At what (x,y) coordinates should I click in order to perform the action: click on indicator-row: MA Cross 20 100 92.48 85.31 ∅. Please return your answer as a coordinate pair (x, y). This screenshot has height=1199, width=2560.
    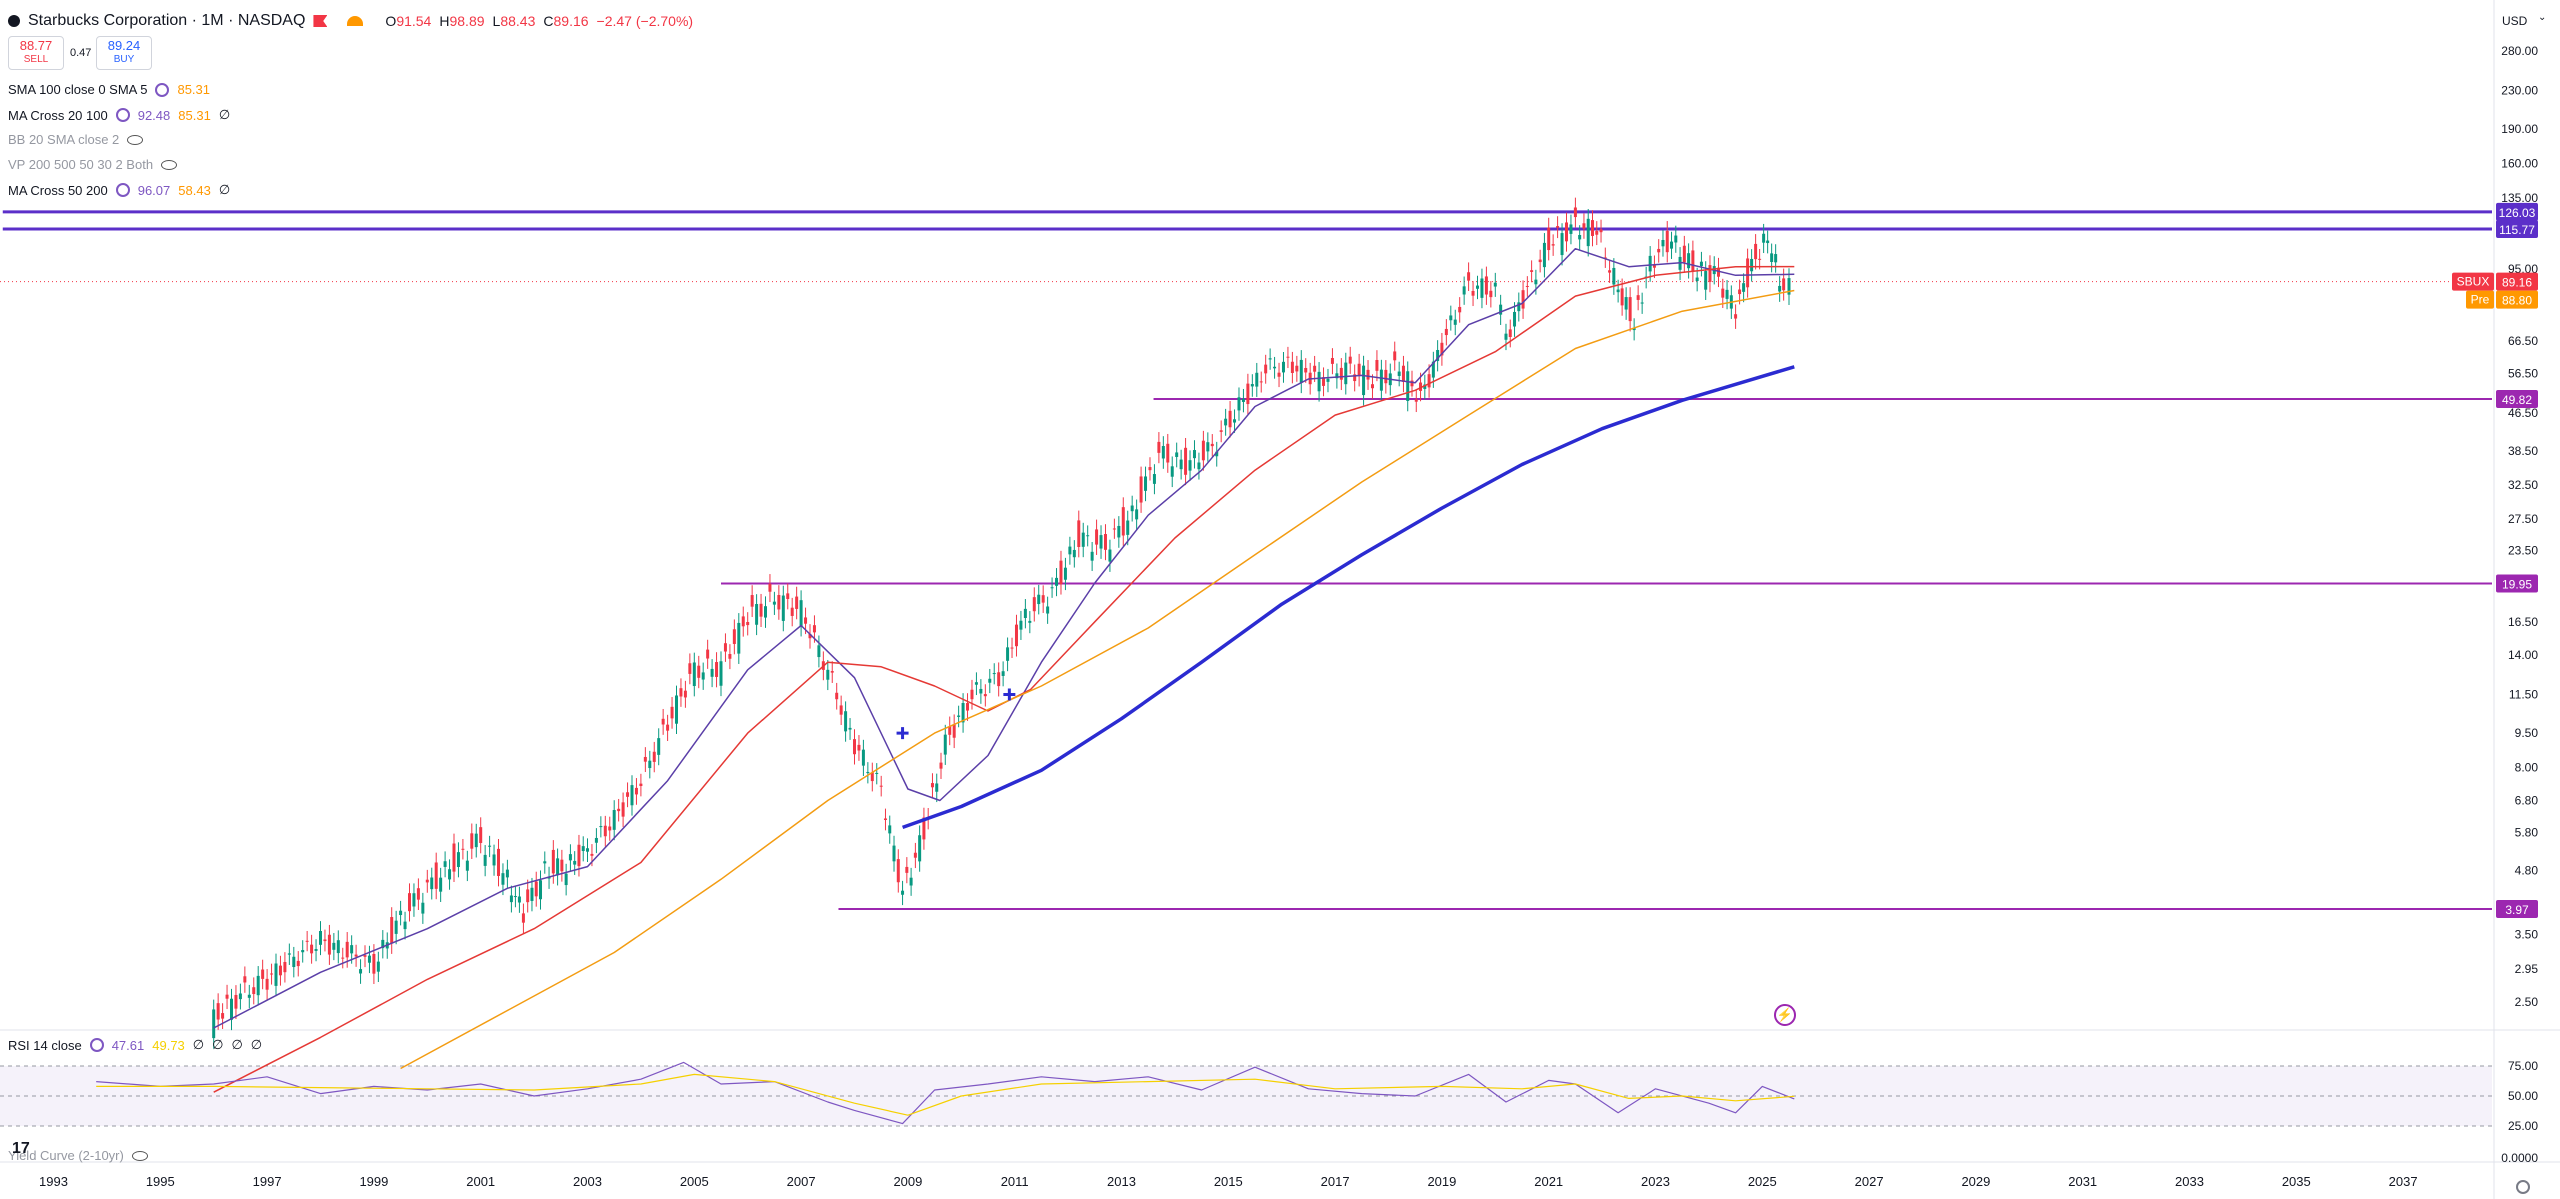
    Looking at the image, I should click on (119, 115).